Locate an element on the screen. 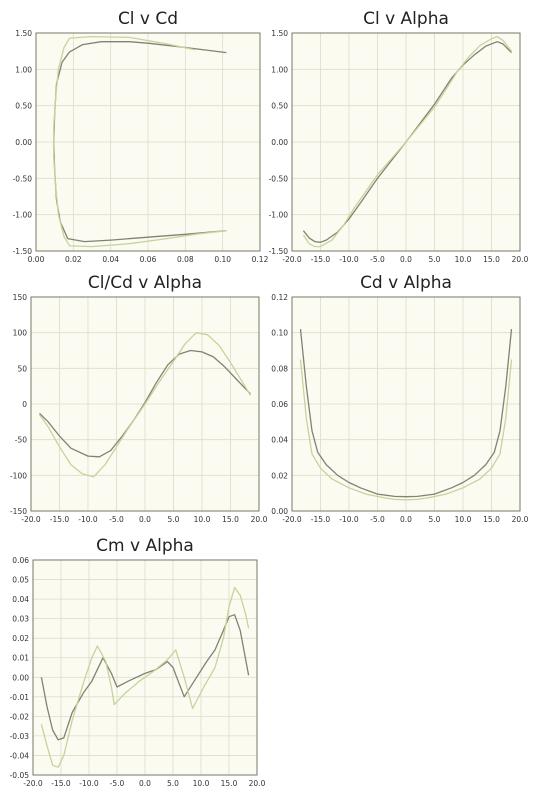 This screenshot has width=540, height=802. chart-title: Cl v Alpha is located at coordinates (406, 19).